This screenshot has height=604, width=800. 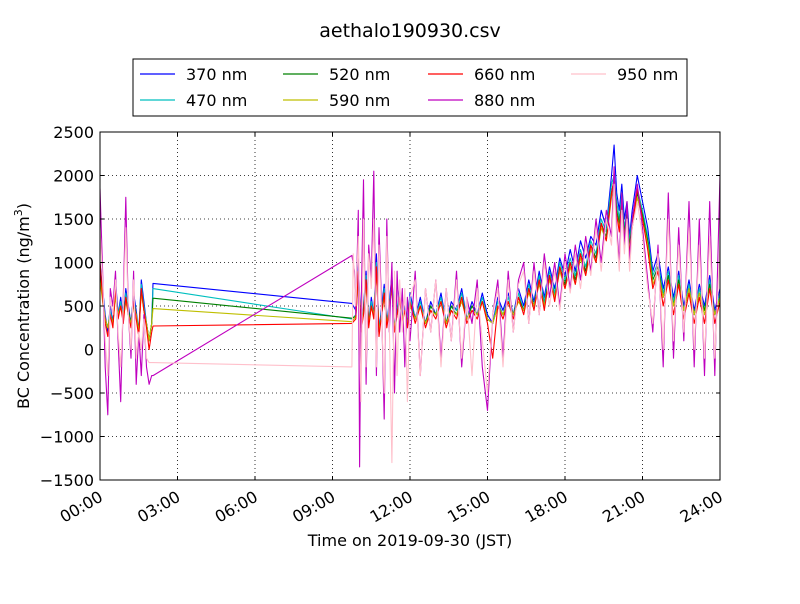 What do you see at coordinates (73, 263) in the screenshot?
I see `y-tick-label: 1000` at bounding box center [73, 263].